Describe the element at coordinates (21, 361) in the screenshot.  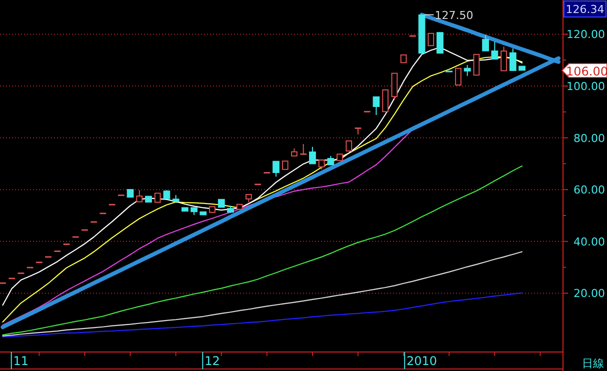
I see `x-tick-label: 11` at that location.